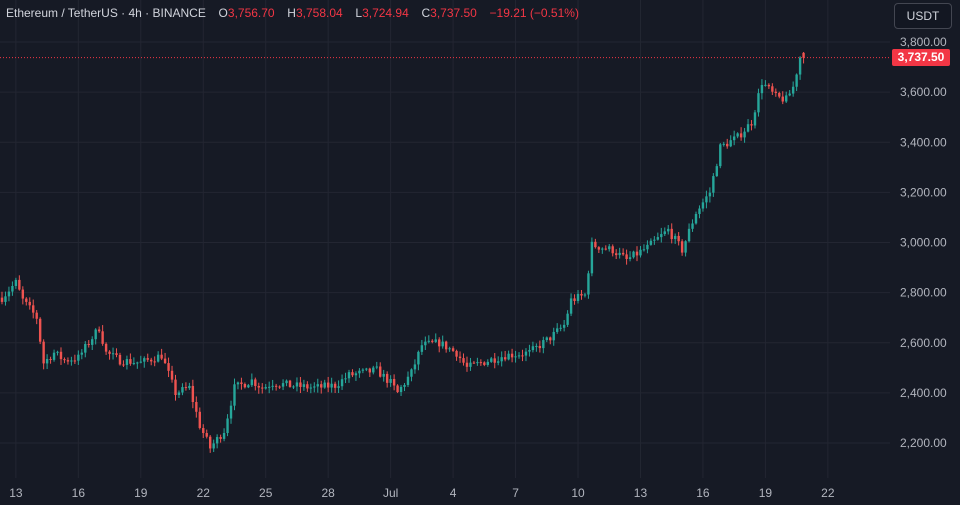  Describe the element at coordinates (223, 13) in the screenshot. I see `open-label: O` at that location.